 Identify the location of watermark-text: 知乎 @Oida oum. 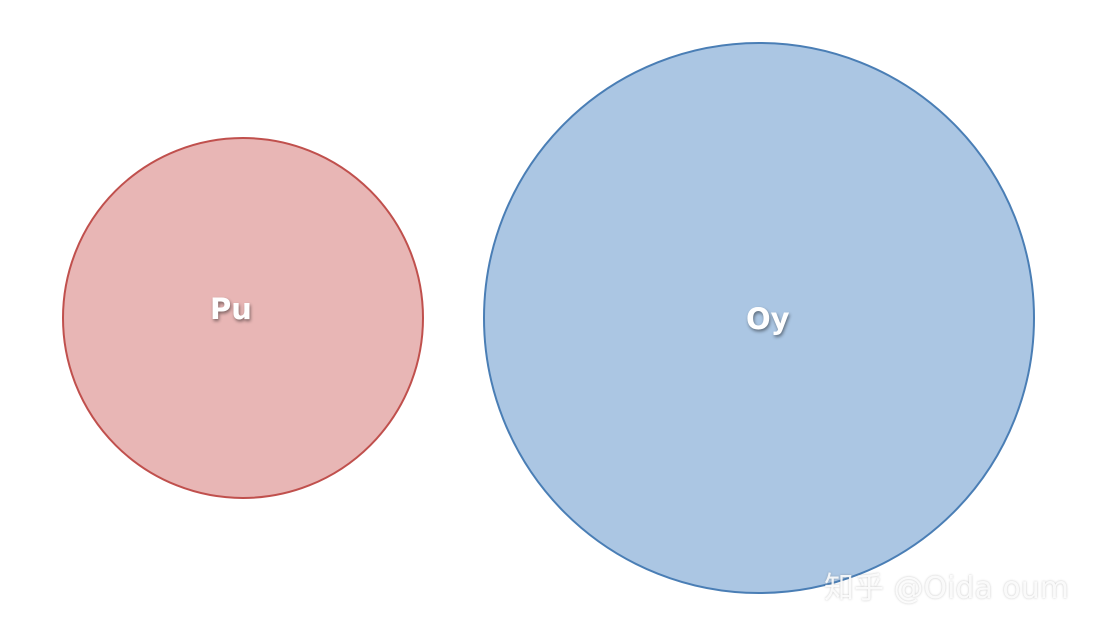
(946, 588).